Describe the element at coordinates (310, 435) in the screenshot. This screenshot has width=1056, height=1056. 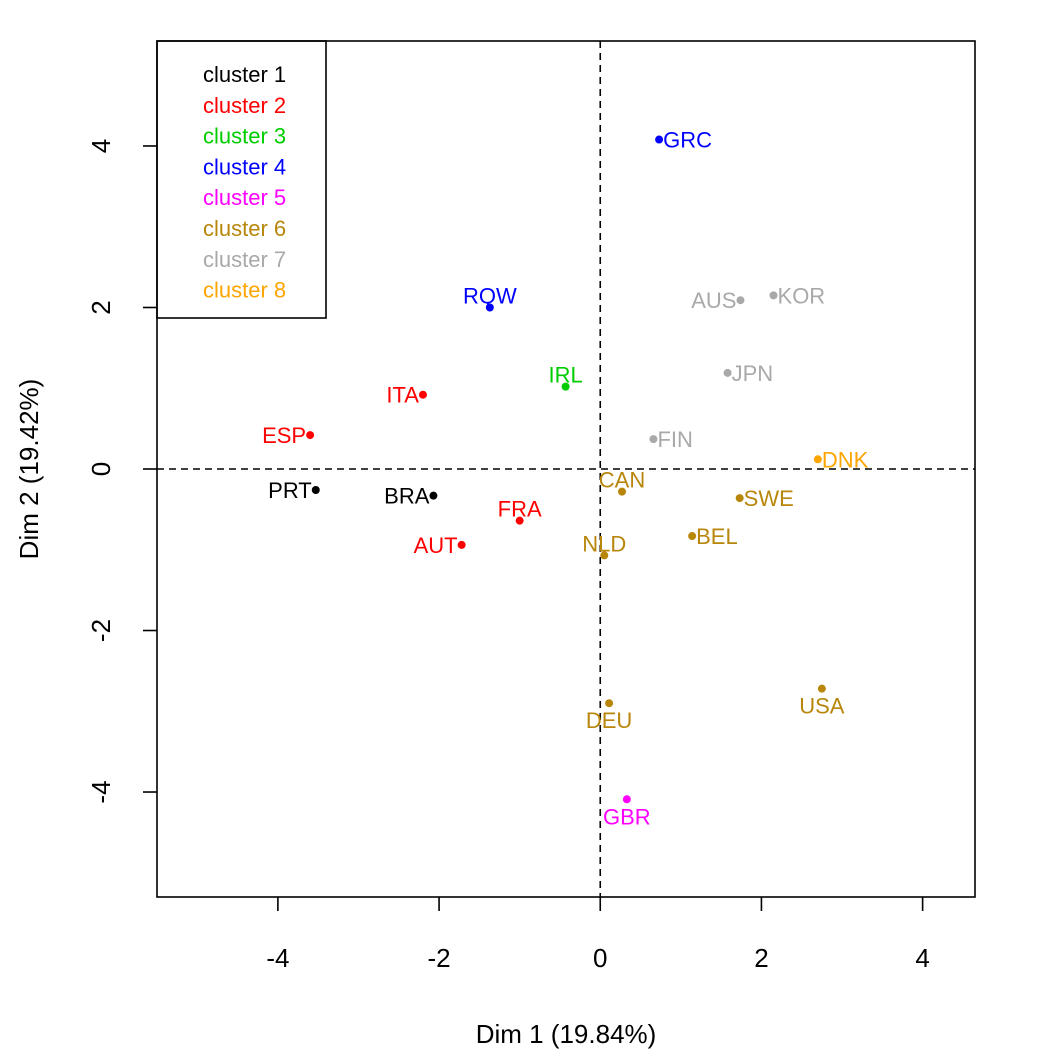
I see `point-esp` at that location.